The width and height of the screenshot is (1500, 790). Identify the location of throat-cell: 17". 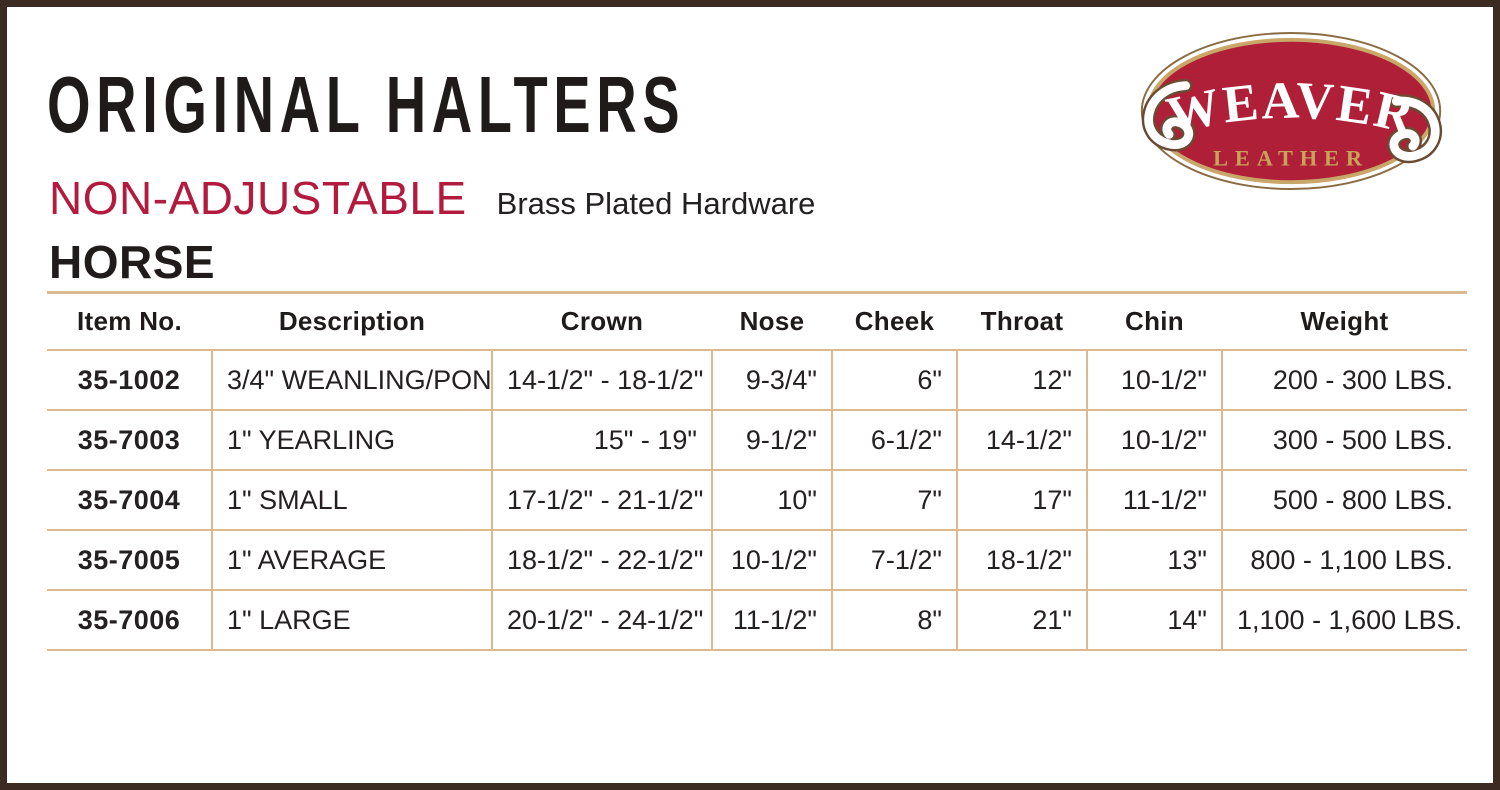
(1021, 500).